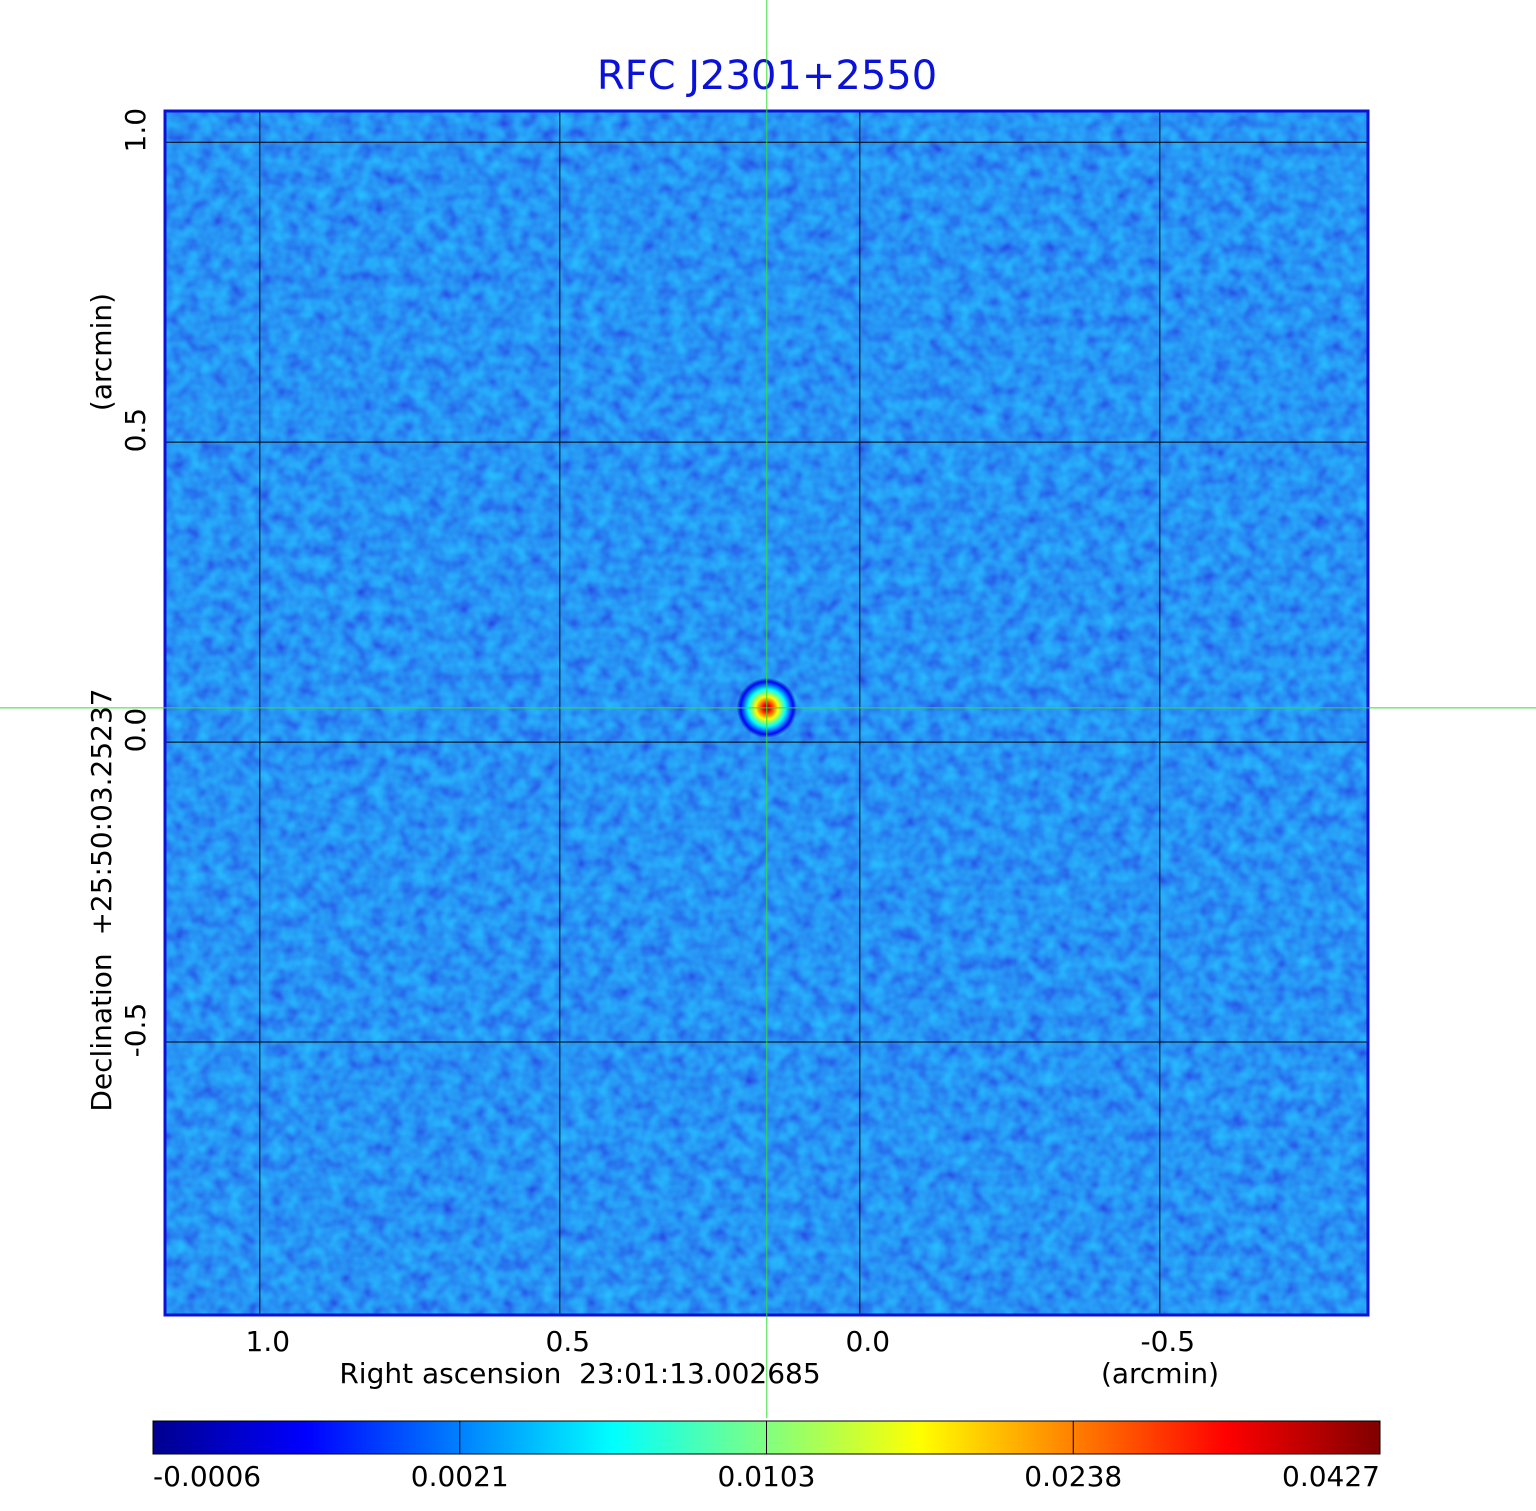 The image size is (1536, 1511). I want to click on colorbar-tick-label: 0.0021, so click(460, 1476).